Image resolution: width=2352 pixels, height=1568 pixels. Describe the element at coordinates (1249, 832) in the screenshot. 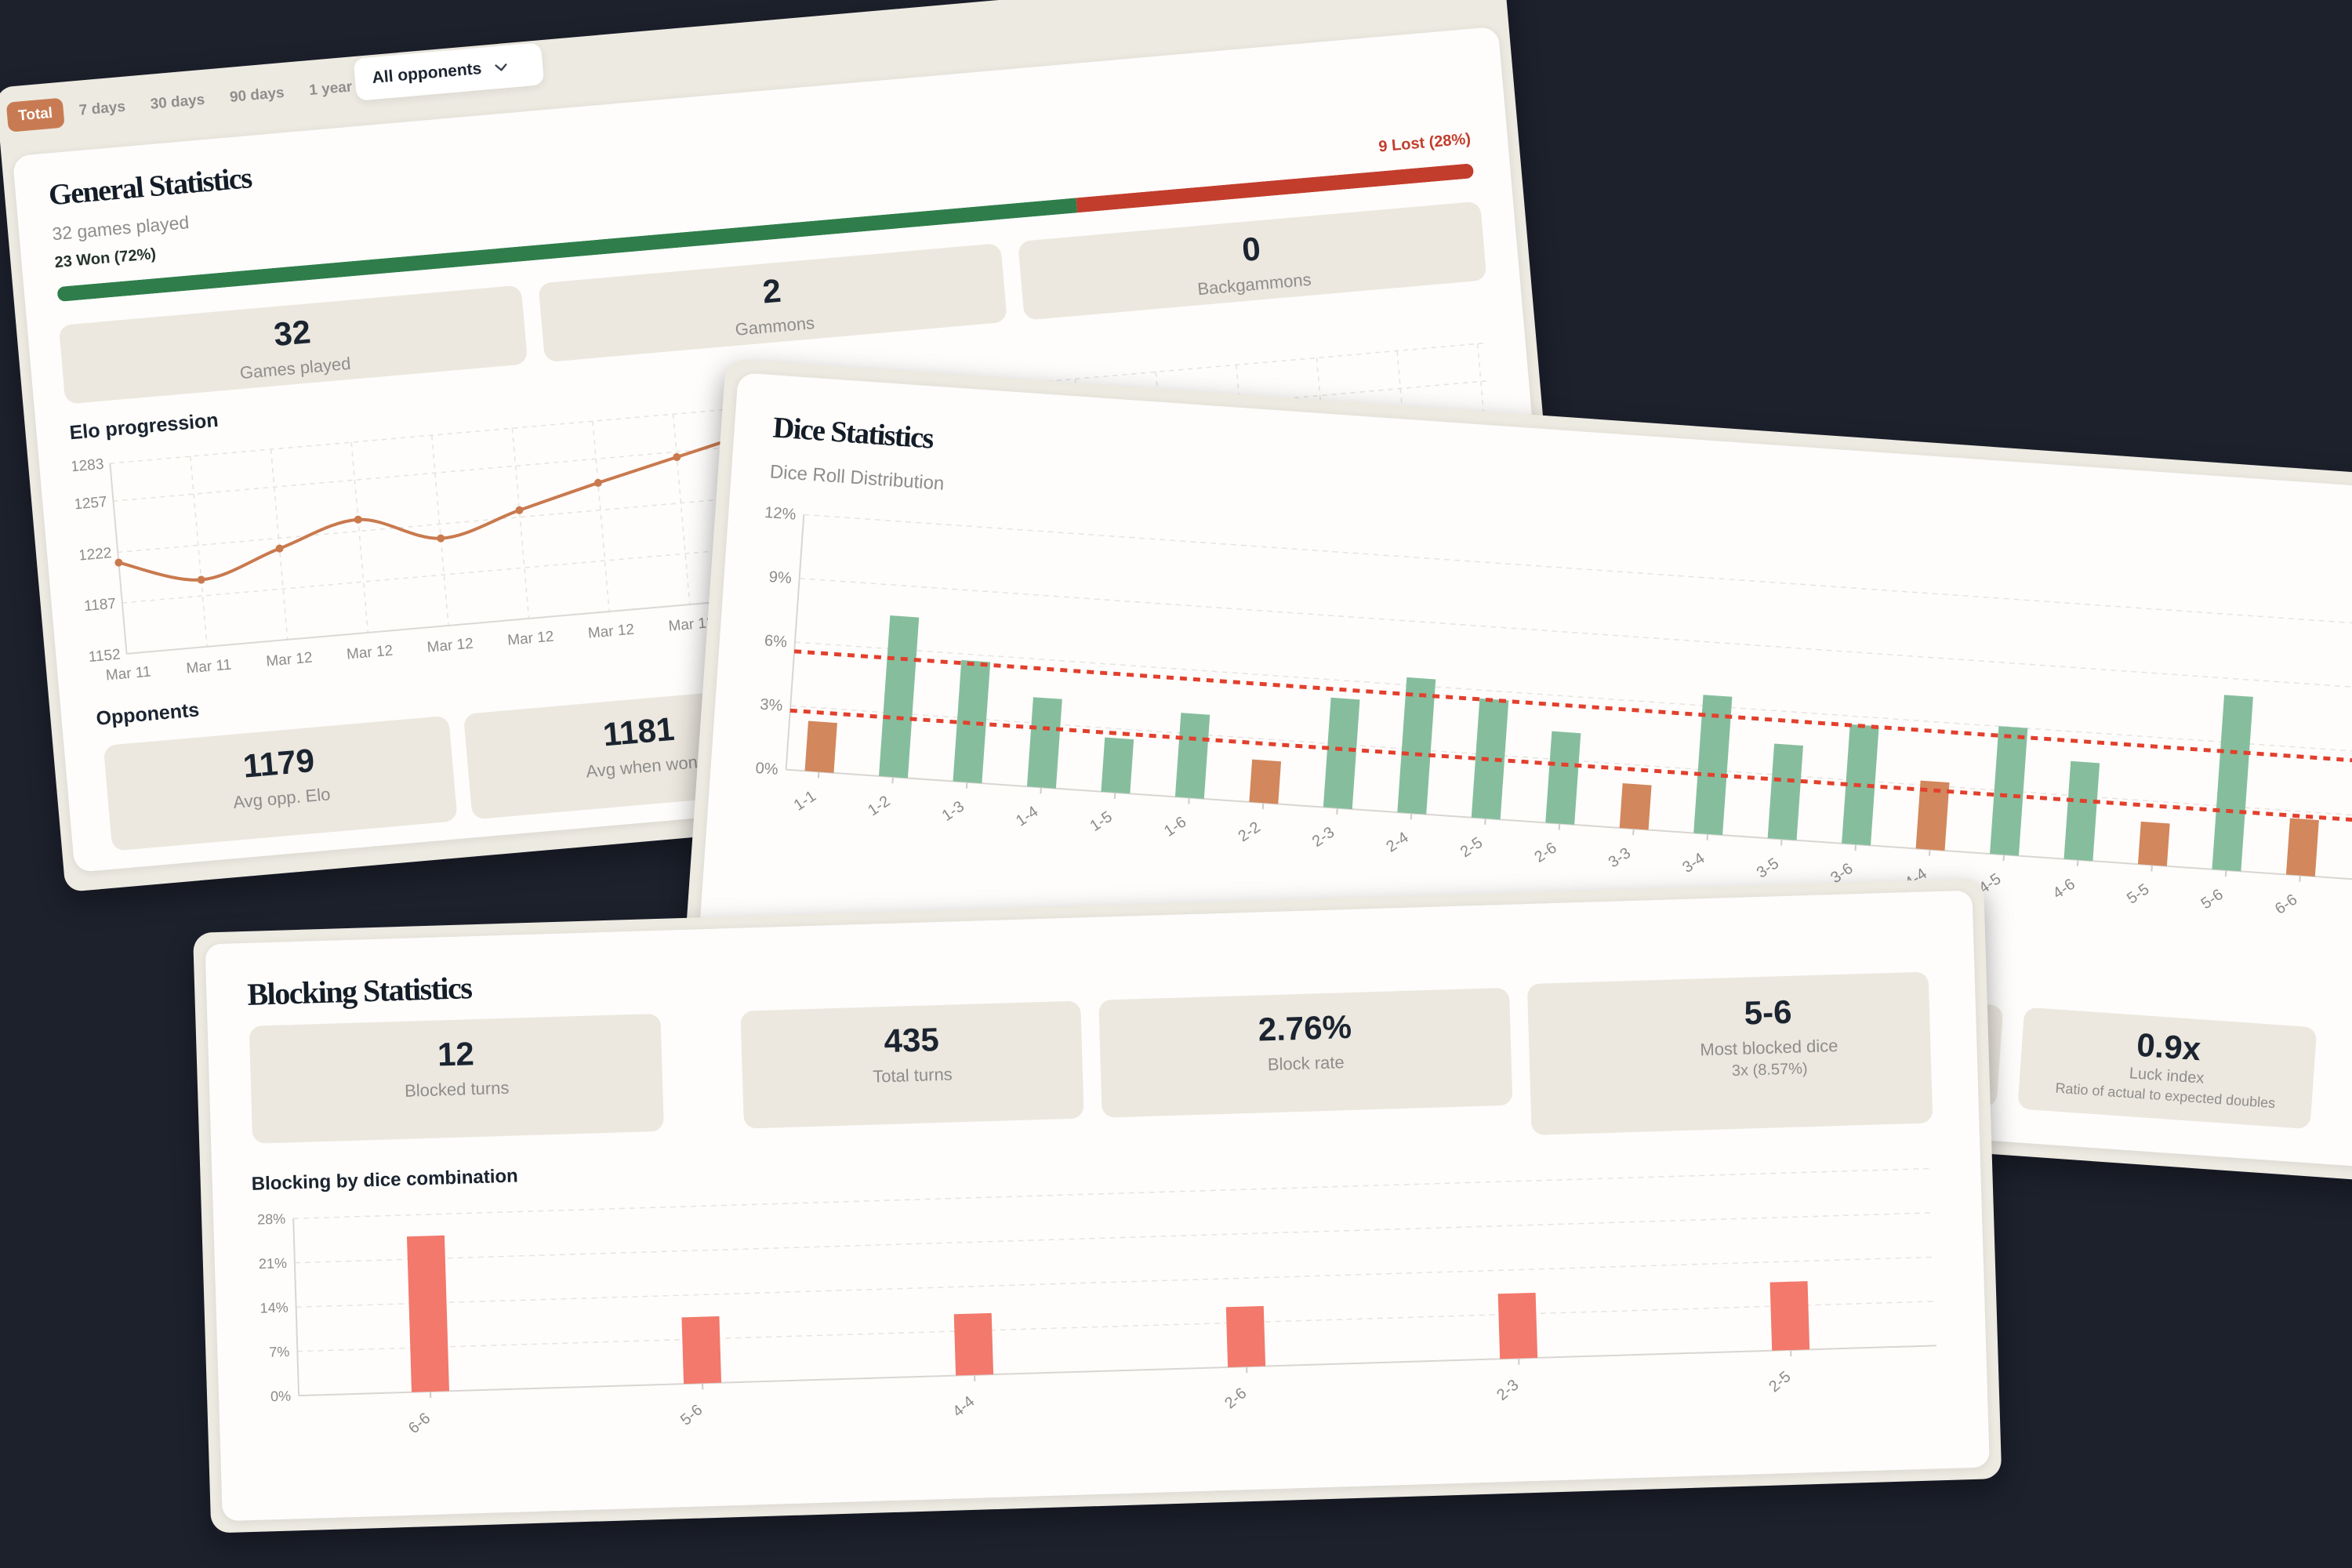

I see `svg-text: 2-2` at that location.